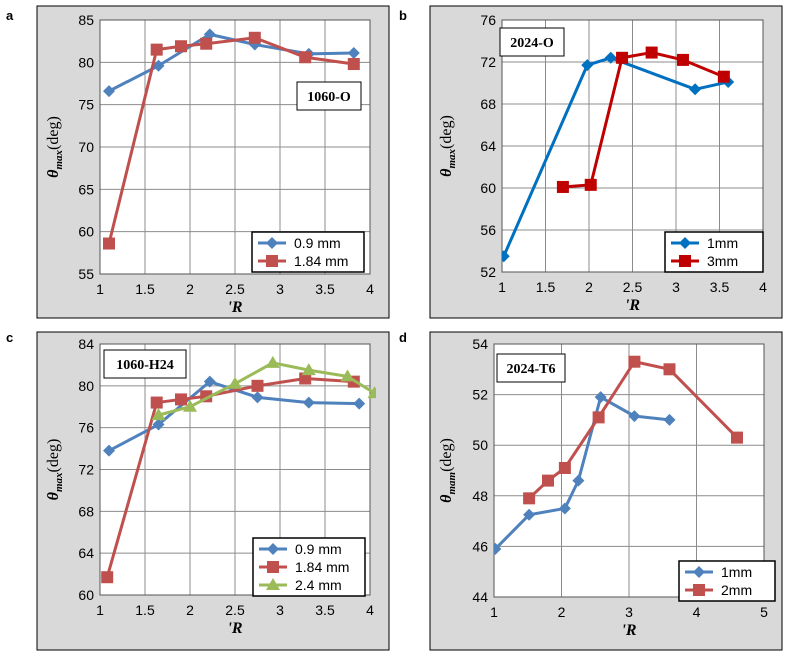 This screenshot has width=786, height=660. Describe the element at coordinates (280, 610) in the screenshot. I see `chart-c-x-tick-label: 3` at that location.